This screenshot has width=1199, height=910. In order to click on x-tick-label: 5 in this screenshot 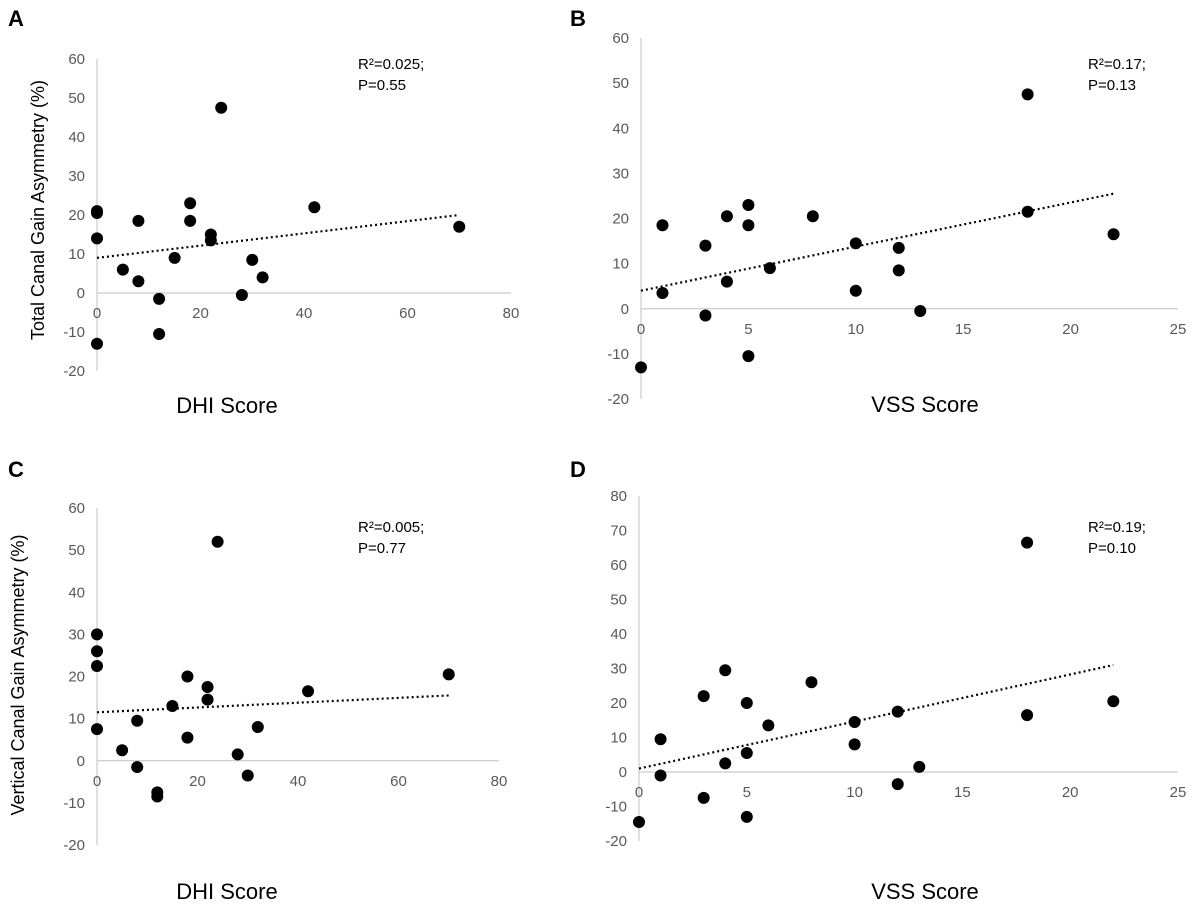, I will do `click(747, 792)`.